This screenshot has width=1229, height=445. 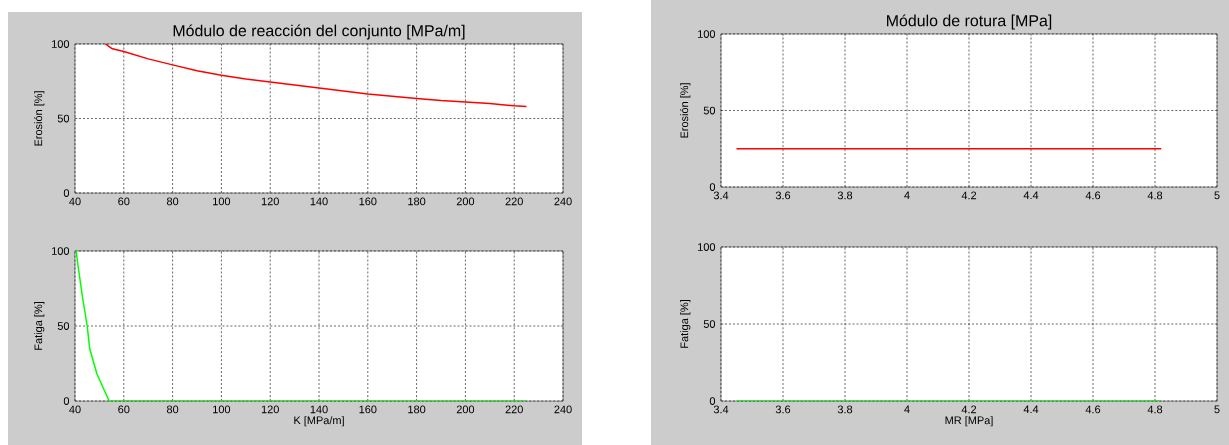 What do you see at coordinates (969, 22) in the screenshot?
I see `chart-title: Módulo de rotura [MPa]` at bounding box center [969, 22].